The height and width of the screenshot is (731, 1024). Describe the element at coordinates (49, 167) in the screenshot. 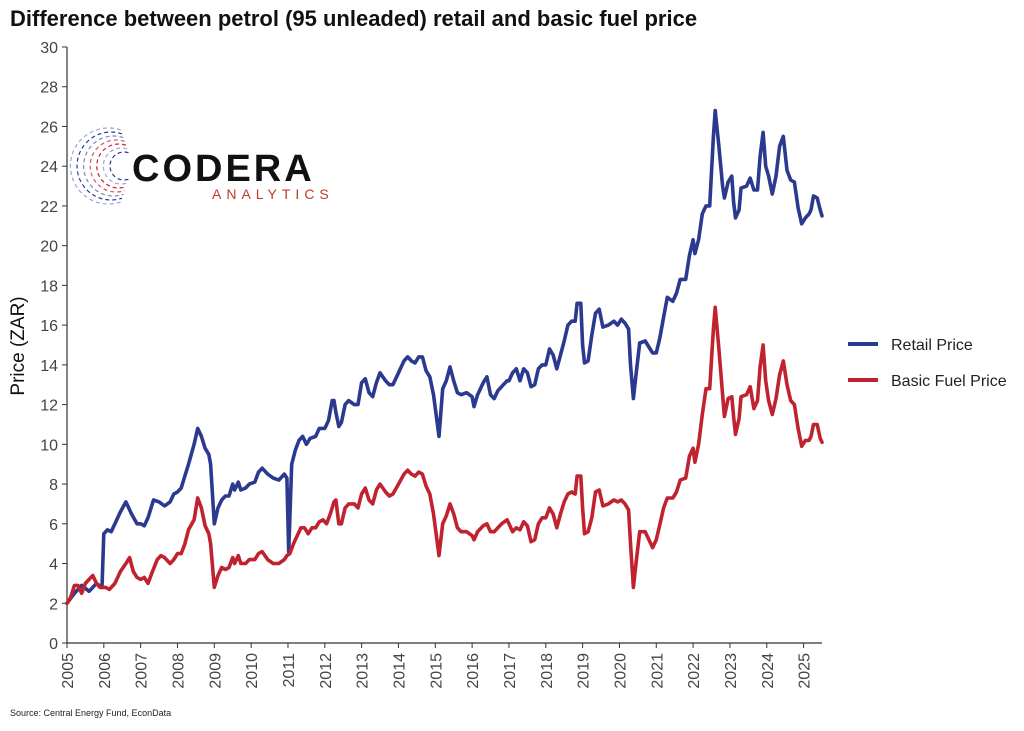

I see `y-tick-label: 24` at that location.